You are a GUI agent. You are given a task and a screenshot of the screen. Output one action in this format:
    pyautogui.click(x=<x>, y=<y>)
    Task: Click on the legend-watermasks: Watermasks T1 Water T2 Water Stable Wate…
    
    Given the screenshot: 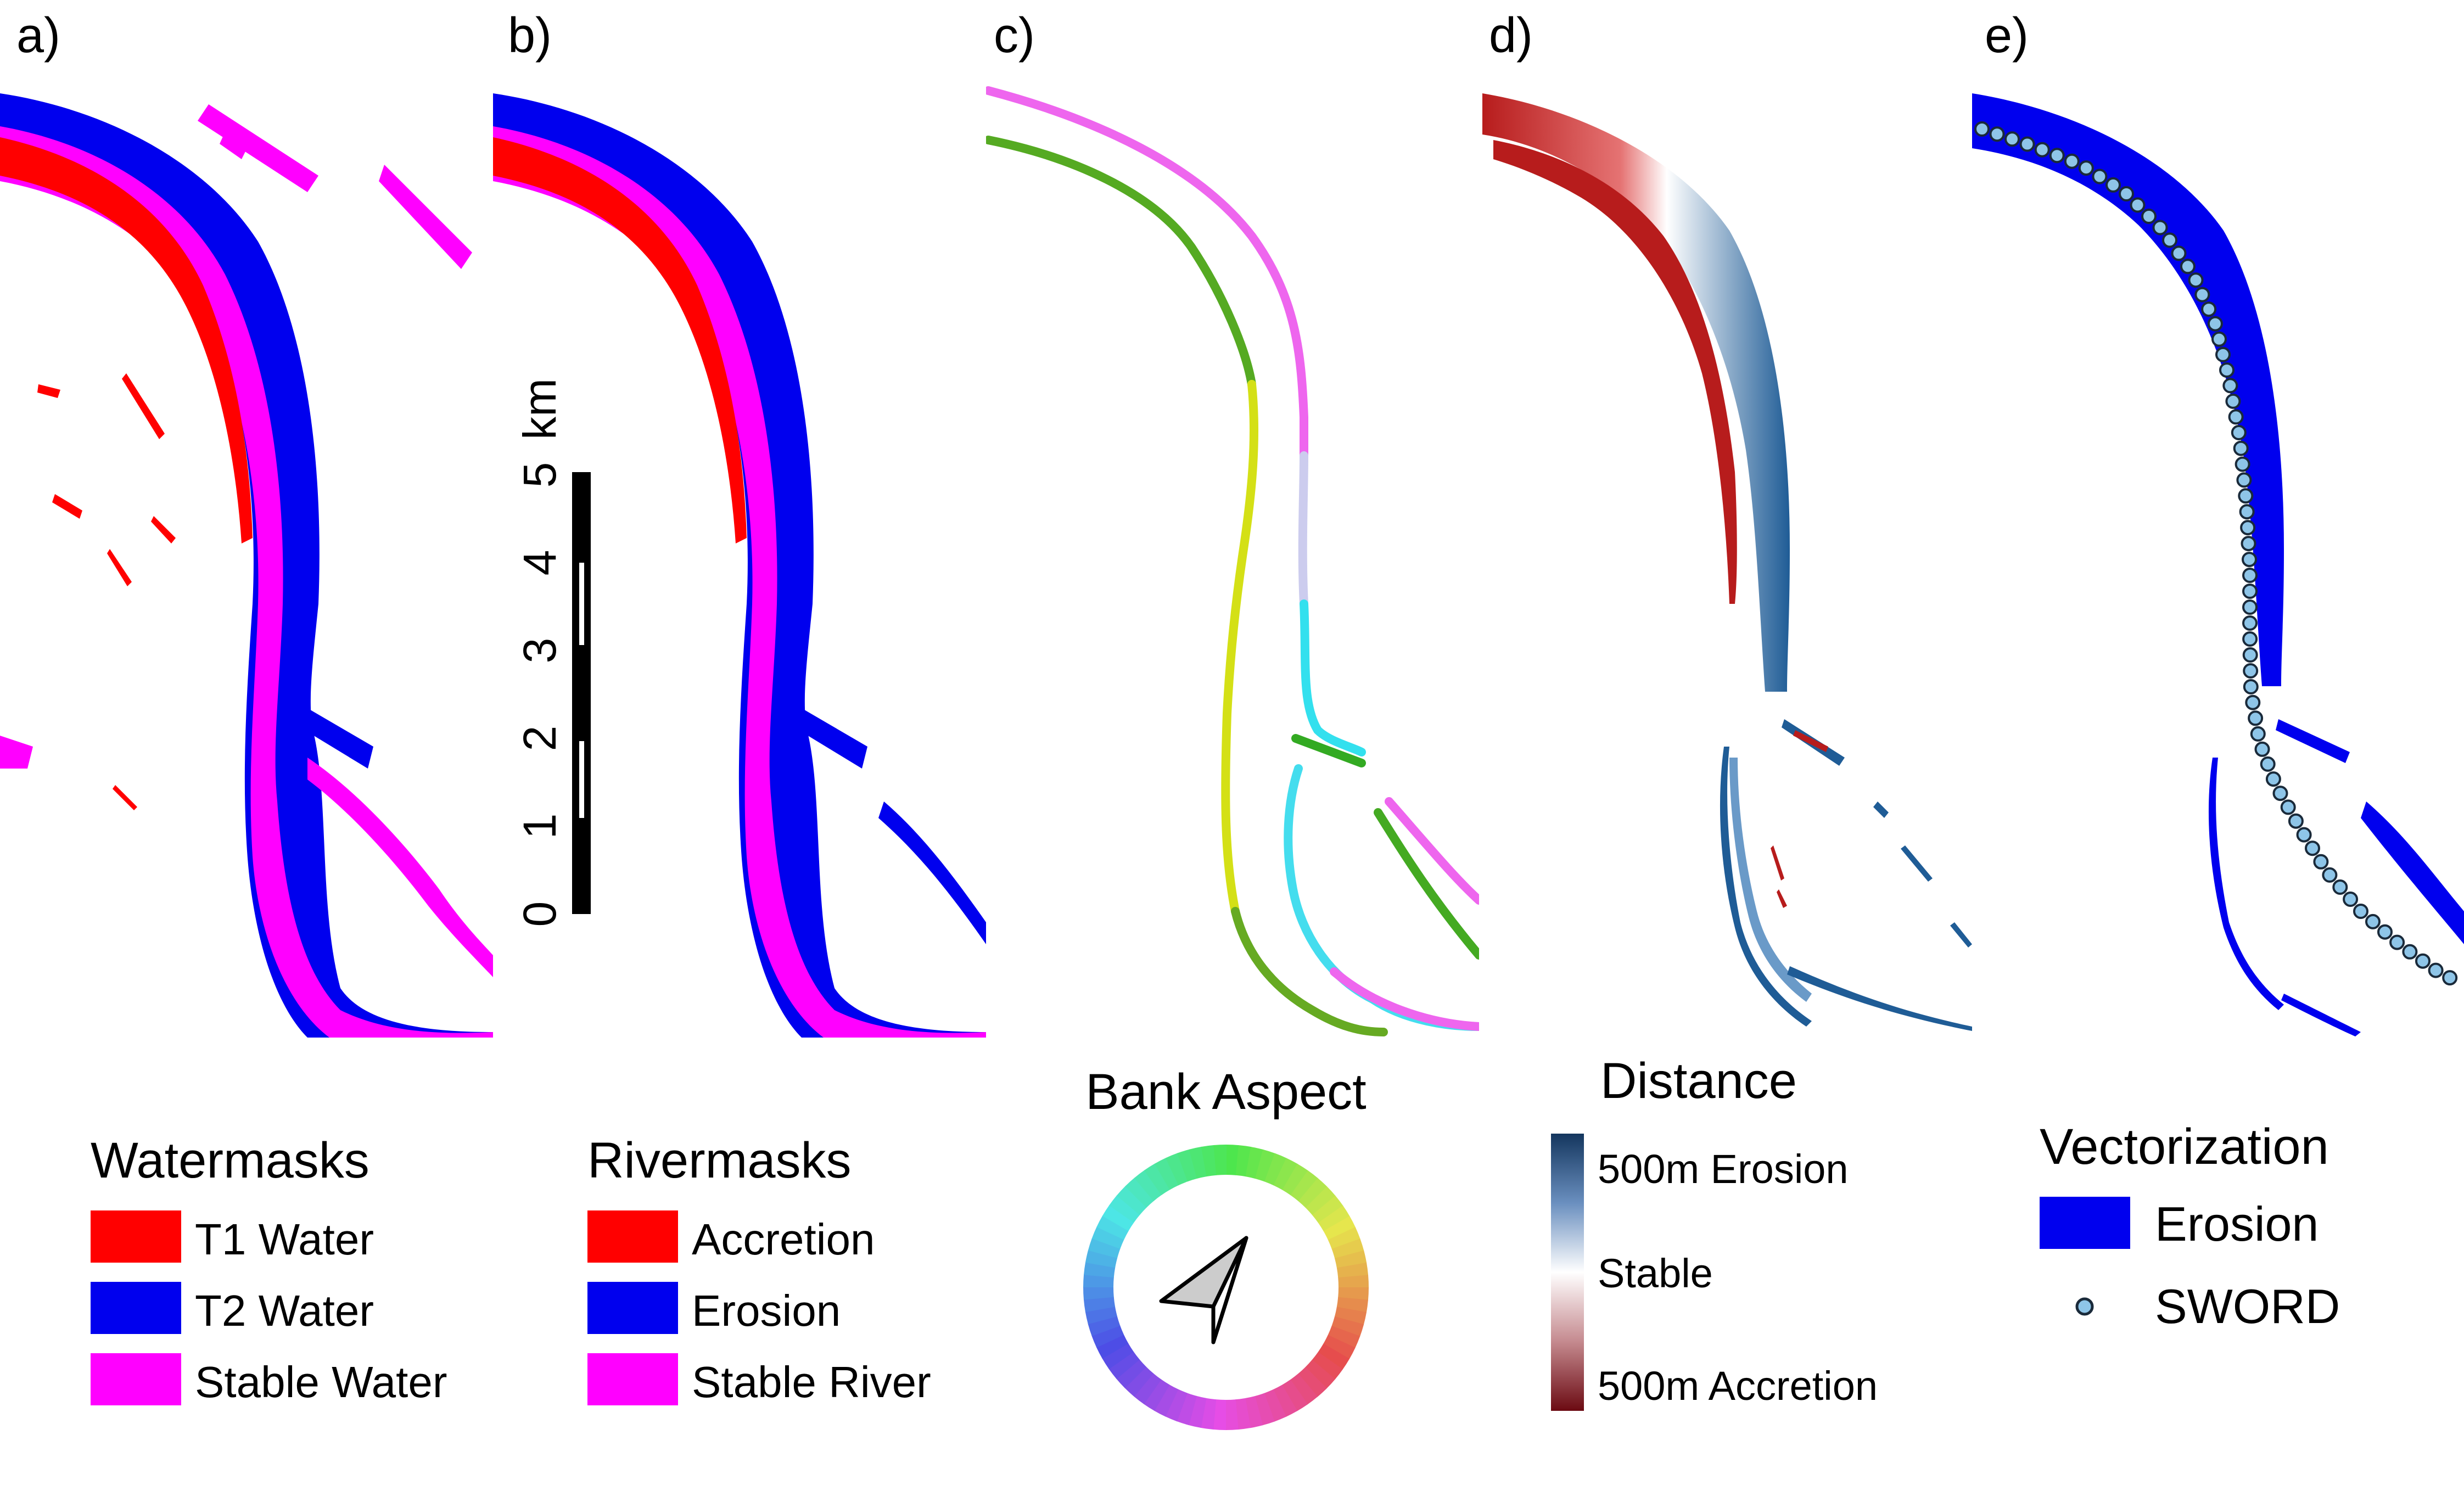 What is the action you would take?
    pyautogui.click(x=269, y=1270)
    